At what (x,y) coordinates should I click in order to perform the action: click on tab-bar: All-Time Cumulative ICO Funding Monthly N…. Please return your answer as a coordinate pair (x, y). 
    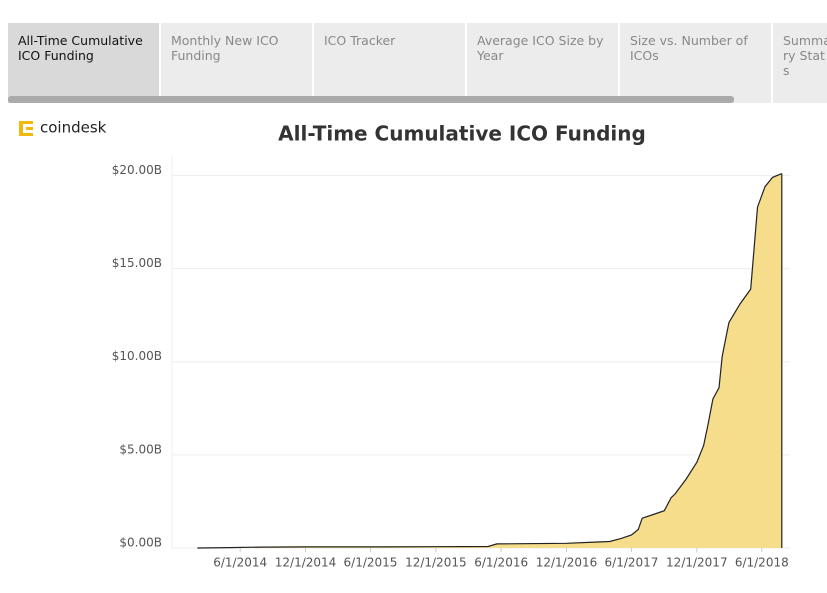
    Looking at the image, I should click on (417, 63).